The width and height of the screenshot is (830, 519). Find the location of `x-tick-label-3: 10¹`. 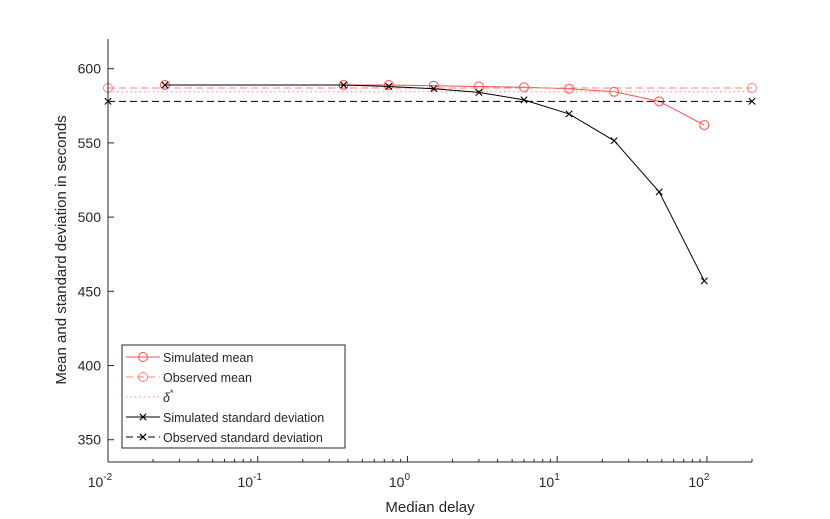

x-tick-label-3: 10¹ is located at coordinates (550, 481).